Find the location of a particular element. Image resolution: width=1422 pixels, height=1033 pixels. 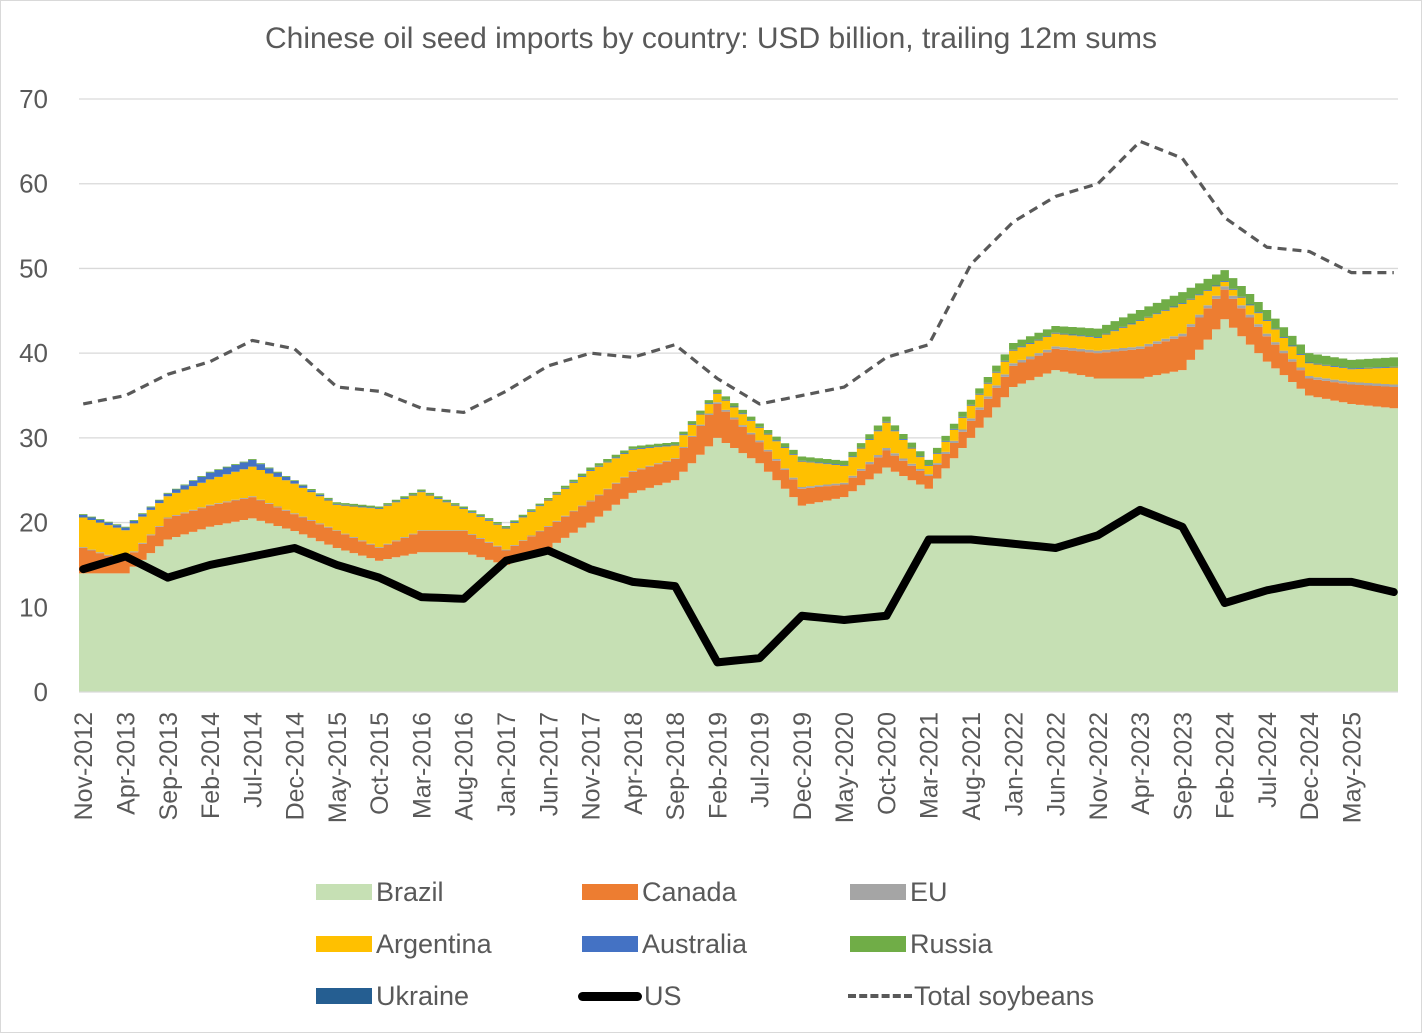

x-tick-label: Dec-2024 is located at coordinates (1310, 766).